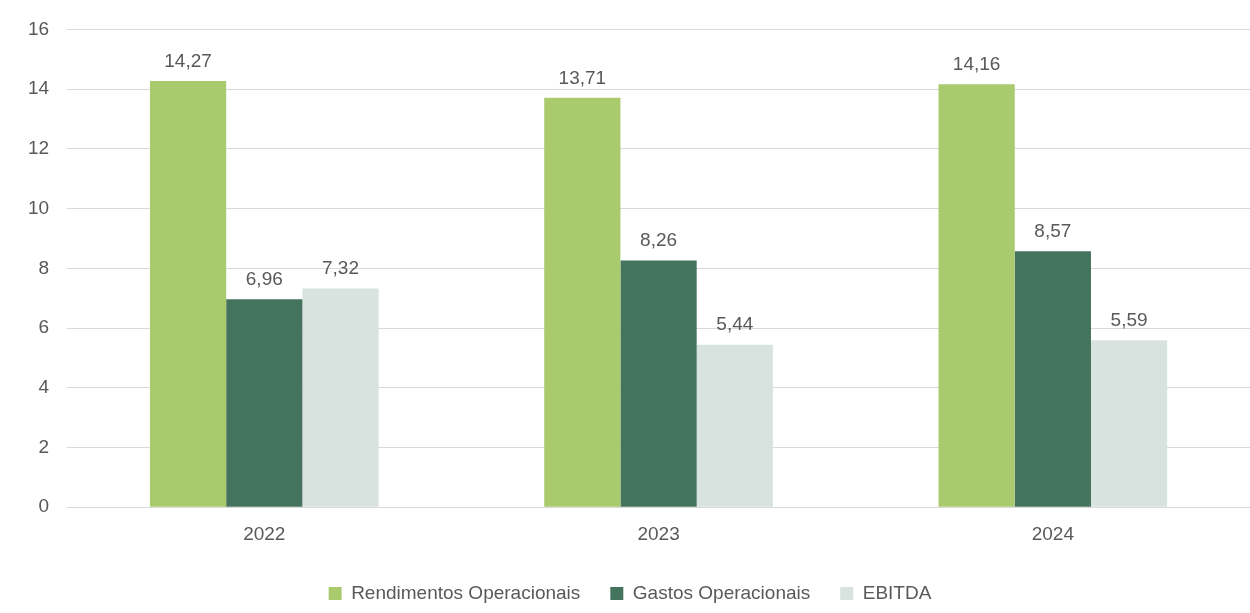 This screenshot has width=1250, height=613. Describe the element at coordinates (38, 88) in the screenshot. I see `y-tick-label: 14` at that location.